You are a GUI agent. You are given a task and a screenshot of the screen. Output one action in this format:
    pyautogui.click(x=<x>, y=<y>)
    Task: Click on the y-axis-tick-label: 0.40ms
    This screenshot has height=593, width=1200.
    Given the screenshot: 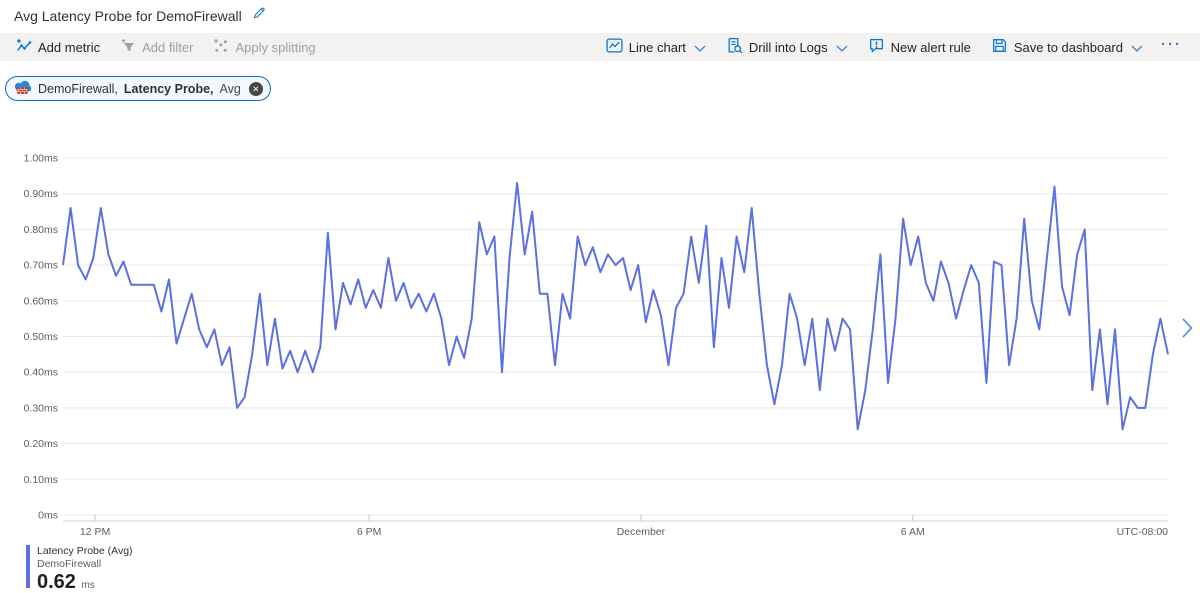 What is the action you would take?
    pyautogui.click(x=41, y=373)
    